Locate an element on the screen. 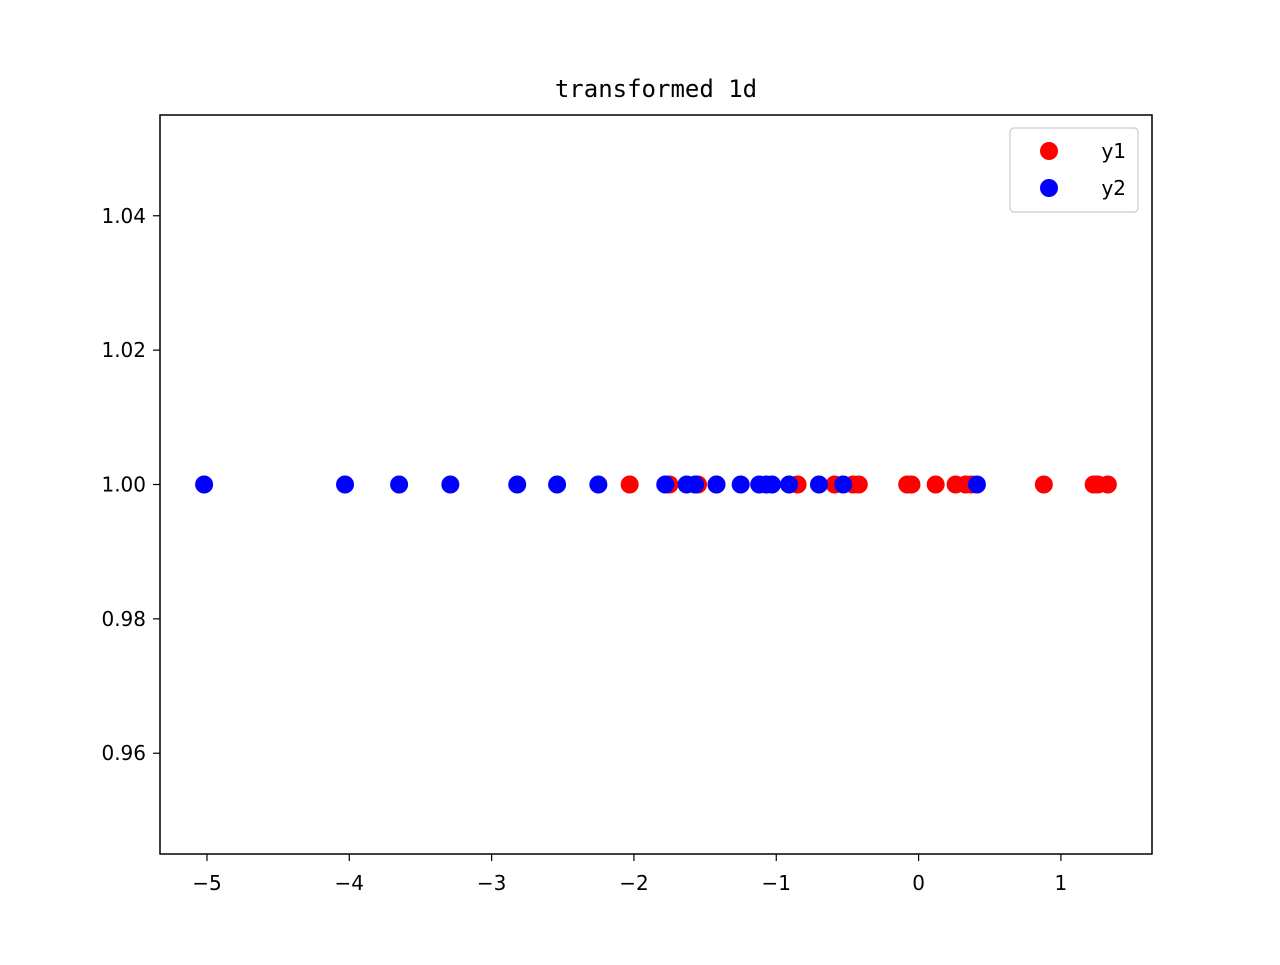 The image size is (1280, 965). y-tick-label: 1.02 is located at coordinates (123, 350).